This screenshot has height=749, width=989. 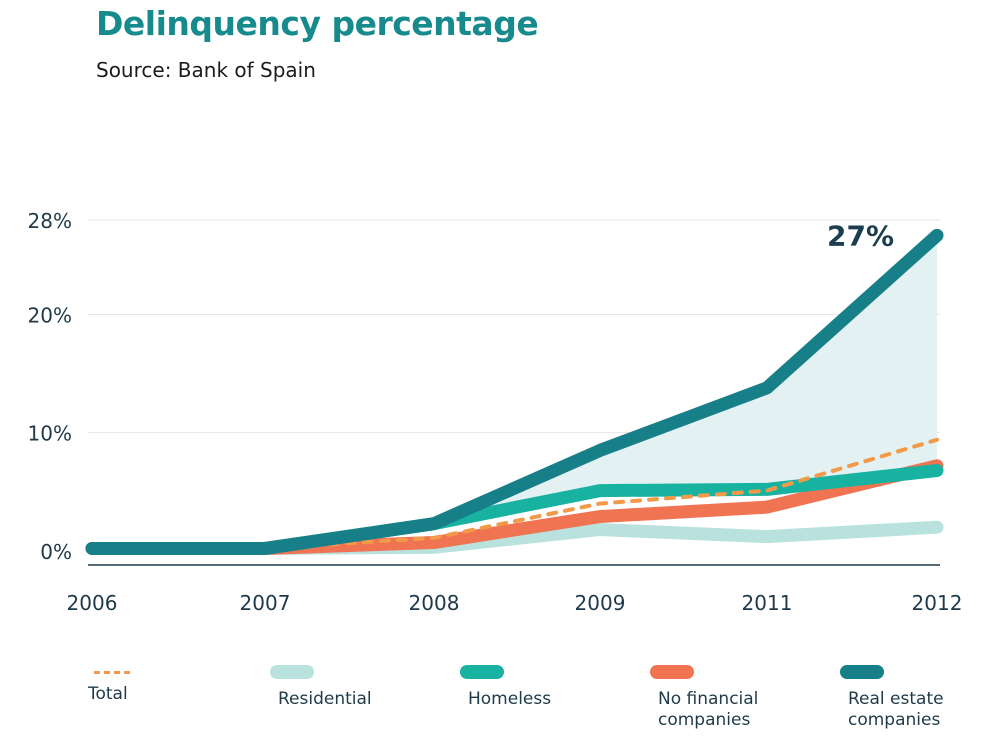 What do you see at coordinates (862, 672) in the screenshot?
I see `legend-swatch-real-estate` at bounding box center [862, 672].